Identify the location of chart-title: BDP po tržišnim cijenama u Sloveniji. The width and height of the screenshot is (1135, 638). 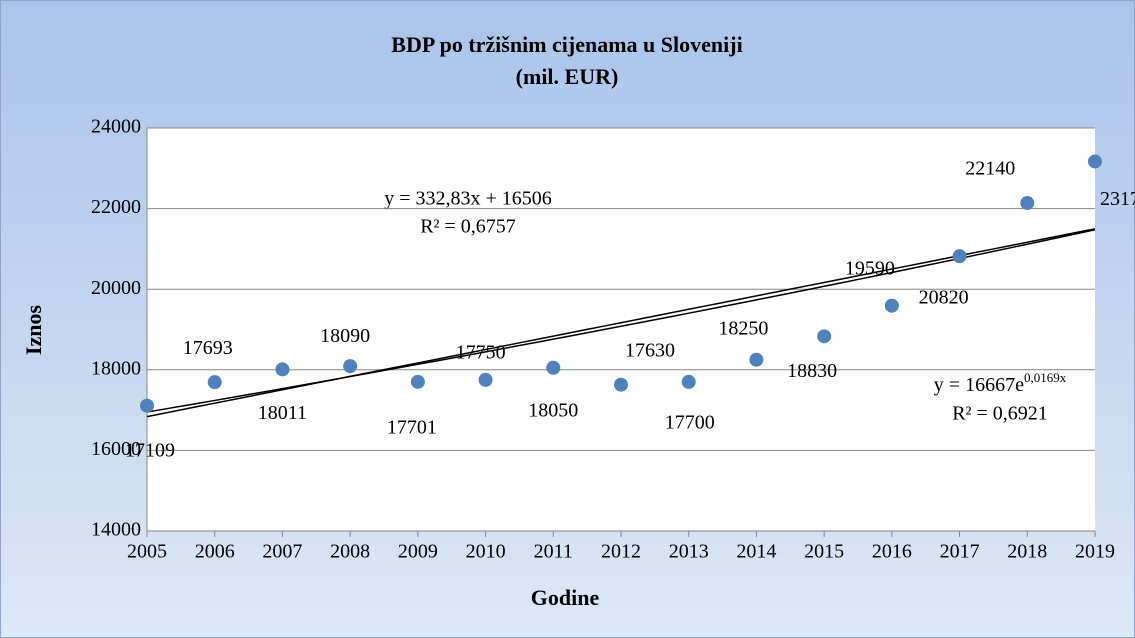
(566, 44).